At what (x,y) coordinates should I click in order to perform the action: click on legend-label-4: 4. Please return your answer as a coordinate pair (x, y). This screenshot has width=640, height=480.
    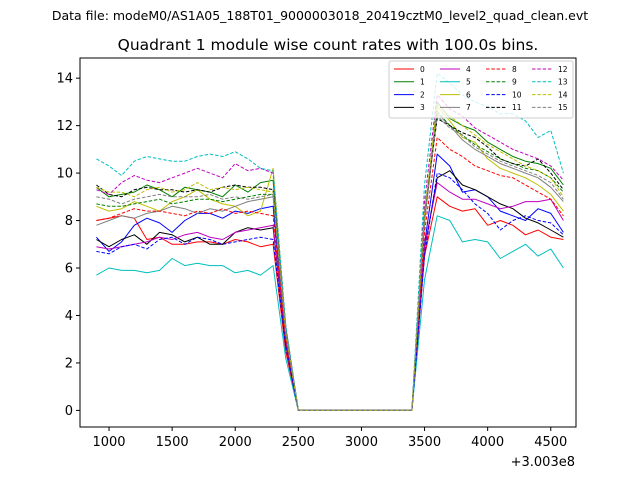
    Looking at the image, I should click on (468, 69).